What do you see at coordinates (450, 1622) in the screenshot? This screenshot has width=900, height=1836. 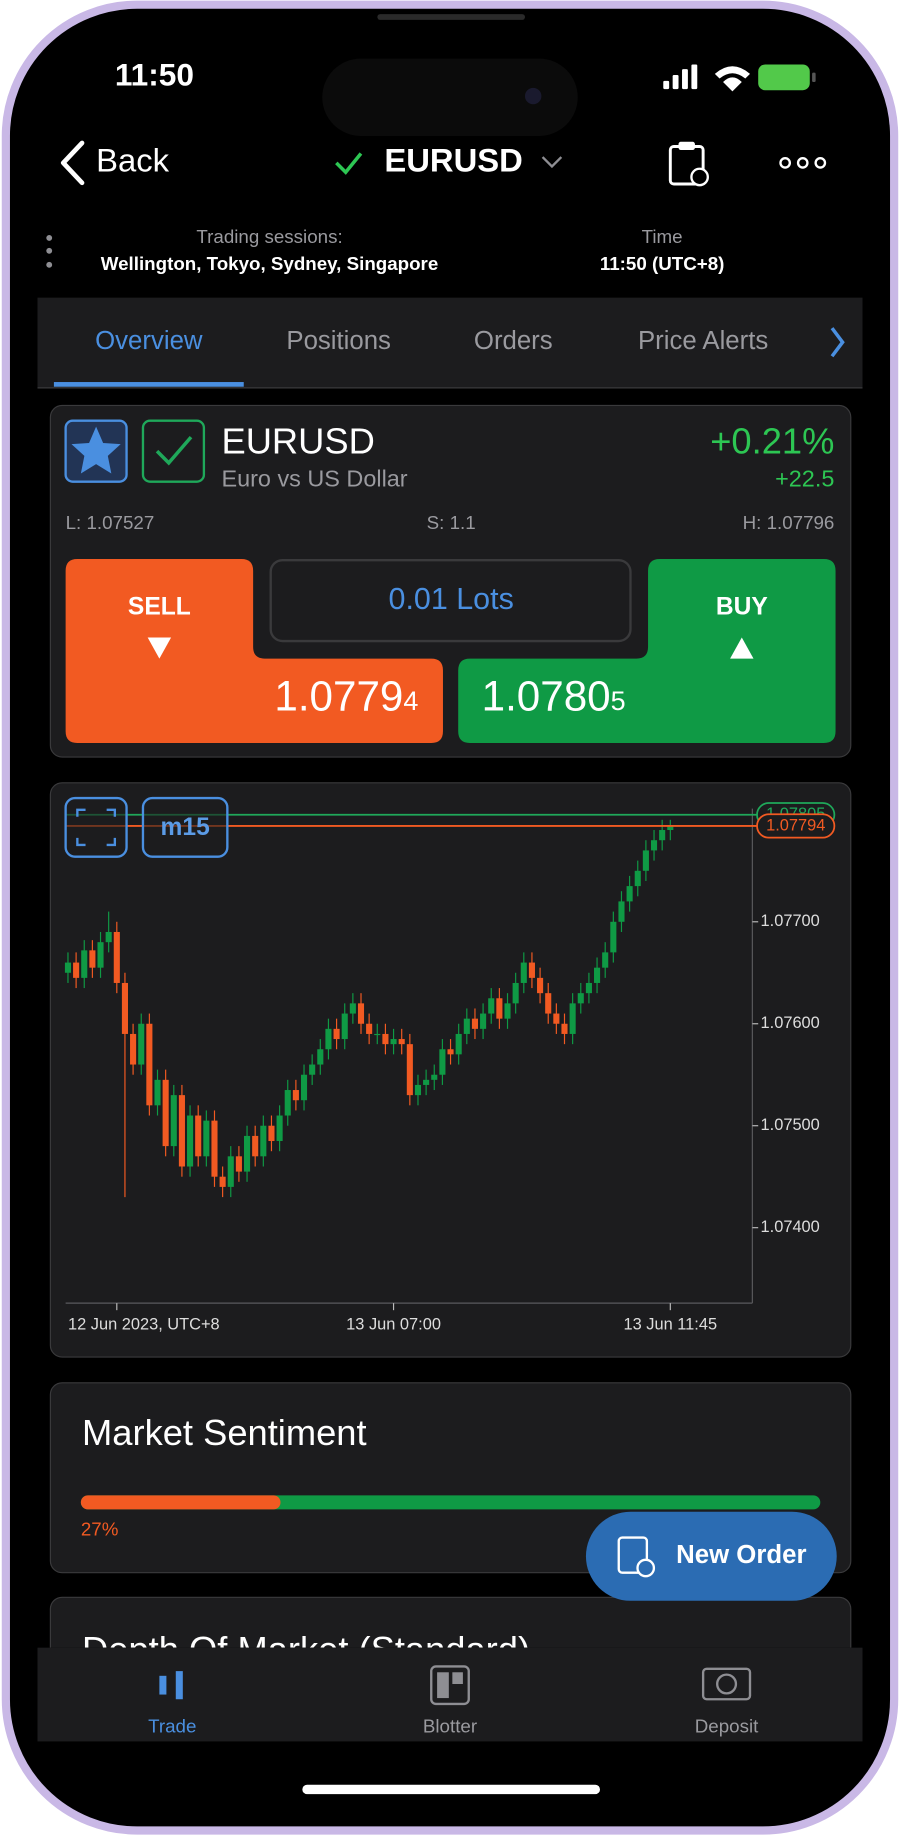 I see `depth-card` at bounding box center [450, 1622].